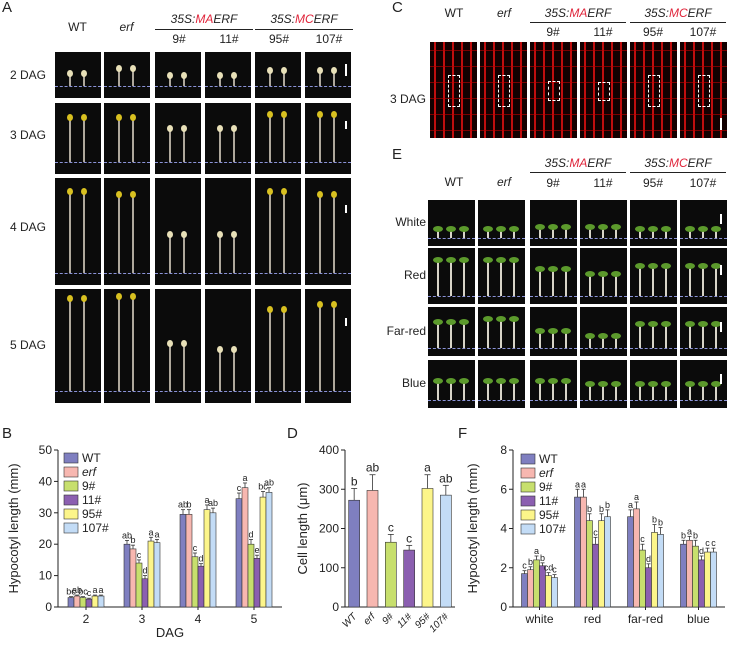 The image size is (729, 650). I want to click on confocal-image, so click(453, 90).